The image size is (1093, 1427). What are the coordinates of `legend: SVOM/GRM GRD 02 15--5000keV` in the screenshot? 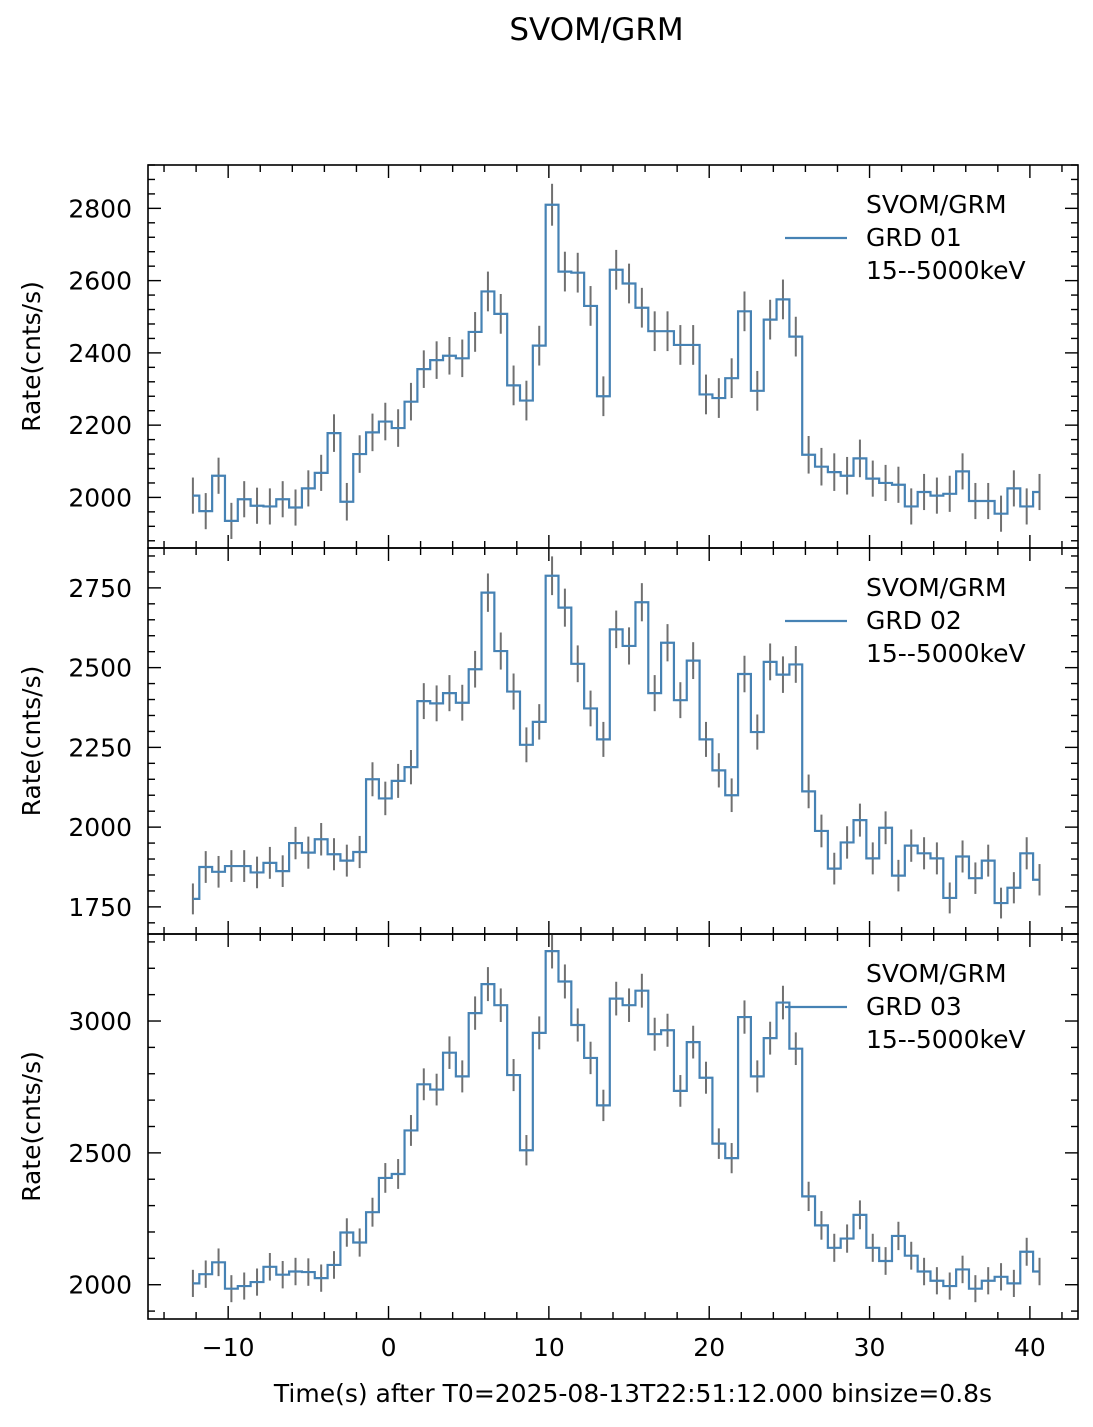 It's located at (905, 620).